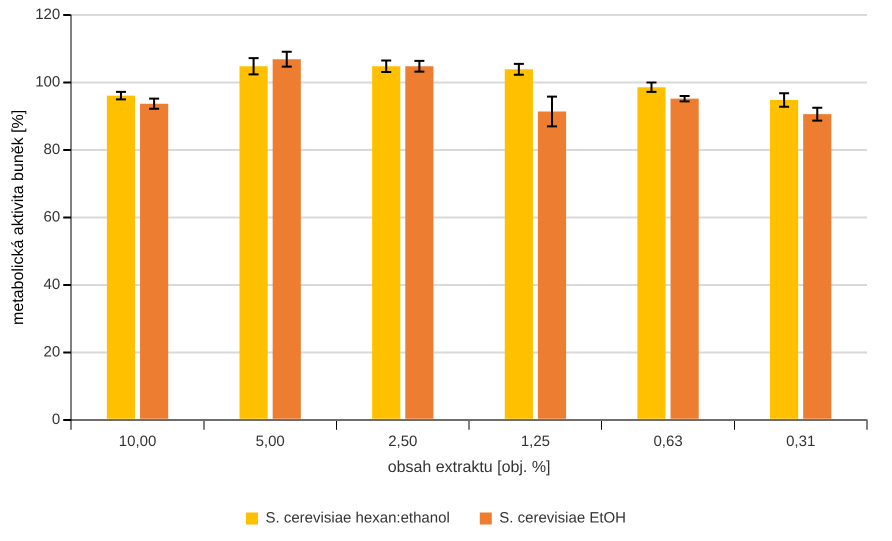 This screenshot has width=892, height=541. I want to click on y-axis-title: metabolická aktivita buněk [%], so click(19, 218).